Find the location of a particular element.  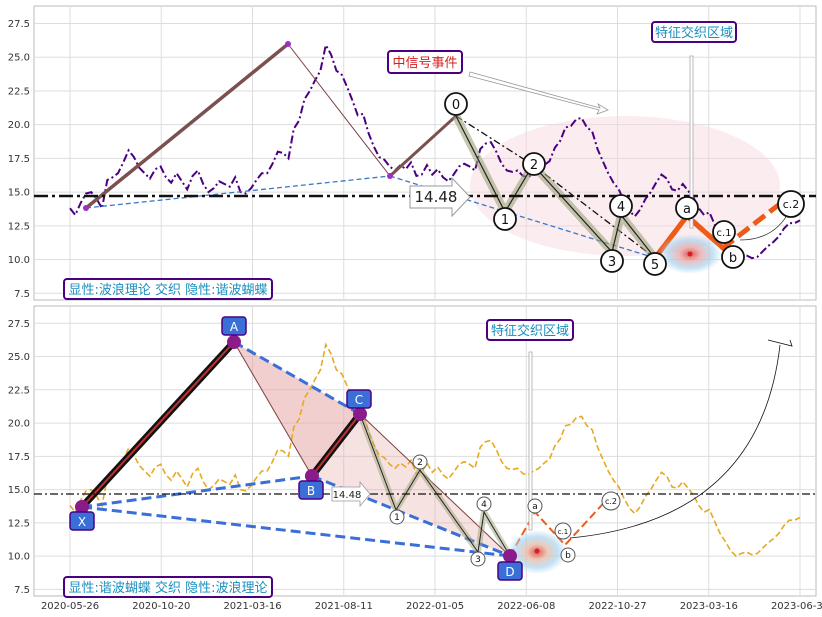

bottom-projection-end is located at coordinates (780, 343).